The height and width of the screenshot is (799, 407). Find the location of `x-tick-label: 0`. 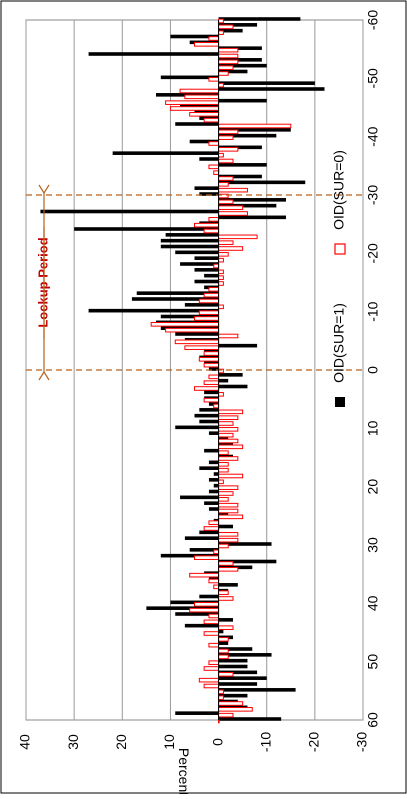

x-tick-label: 0 is located at coordinates (373, 370).